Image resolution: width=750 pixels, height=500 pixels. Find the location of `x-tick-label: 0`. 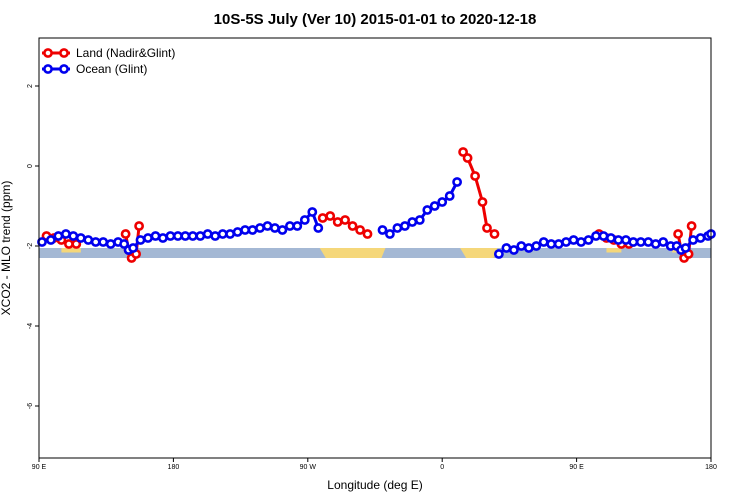

x-tick-label: 0 is located at coordinates (442, 467).